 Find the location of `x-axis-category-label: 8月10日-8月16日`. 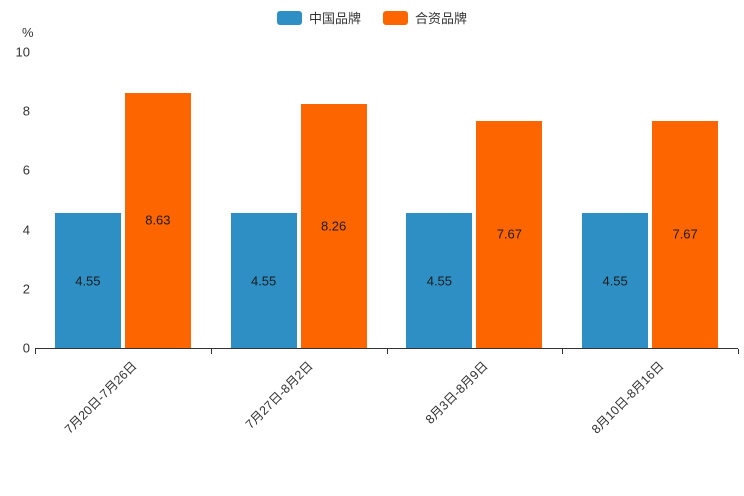

x-axis-category-label: 8月10日-8月16日 is located at coordinates (628, 397).